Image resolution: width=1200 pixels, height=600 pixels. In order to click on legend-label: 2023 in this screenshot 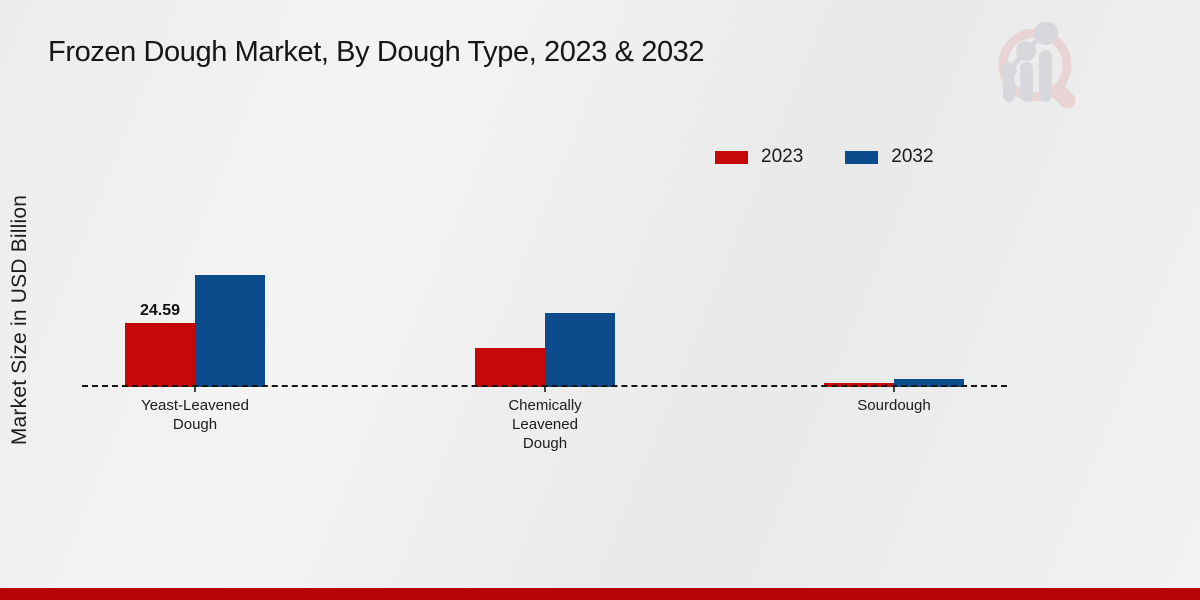, I will do `click(782, 156)`.